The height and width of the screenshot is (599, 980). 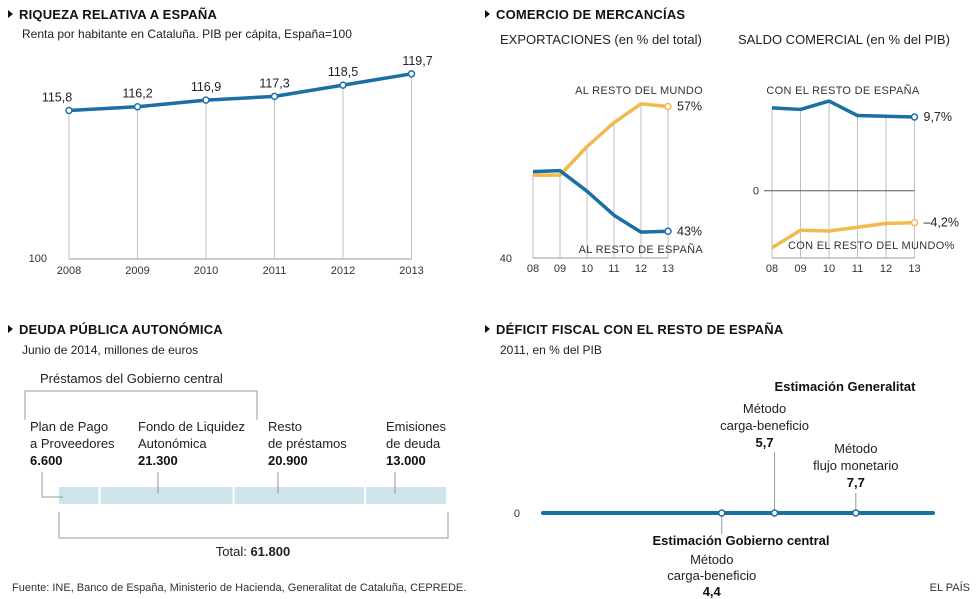 I want to click on data-label: 118,5, so click(x=343, y=72).